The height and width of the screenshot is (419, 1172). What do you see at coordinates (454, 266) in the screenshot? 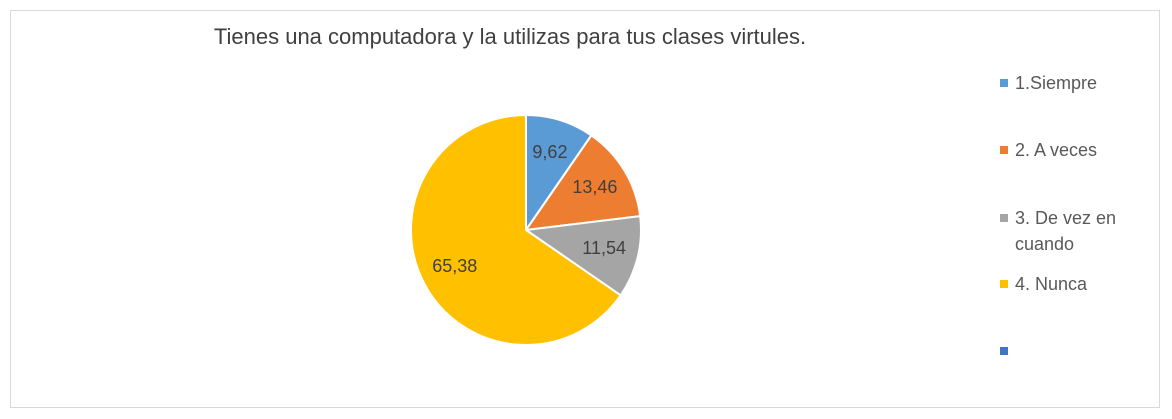
I see `data-label: 65,38` at bounding box center [454, 266].